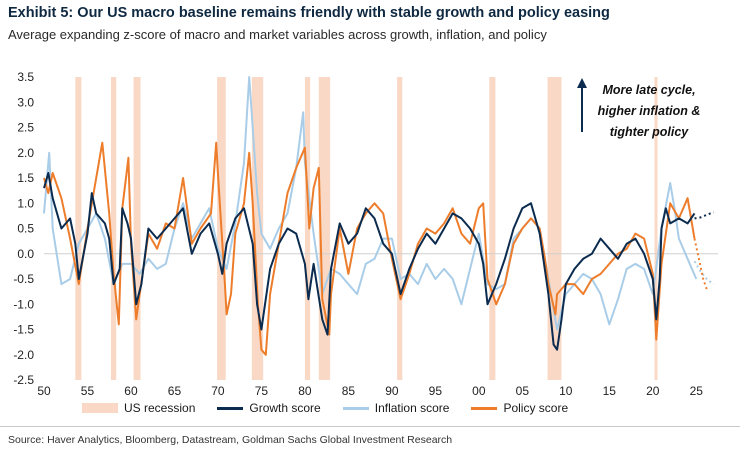 The width and height of the screenshot is (740, 453). I want to click on legend-label-recession: US recession, so click(160, 408).